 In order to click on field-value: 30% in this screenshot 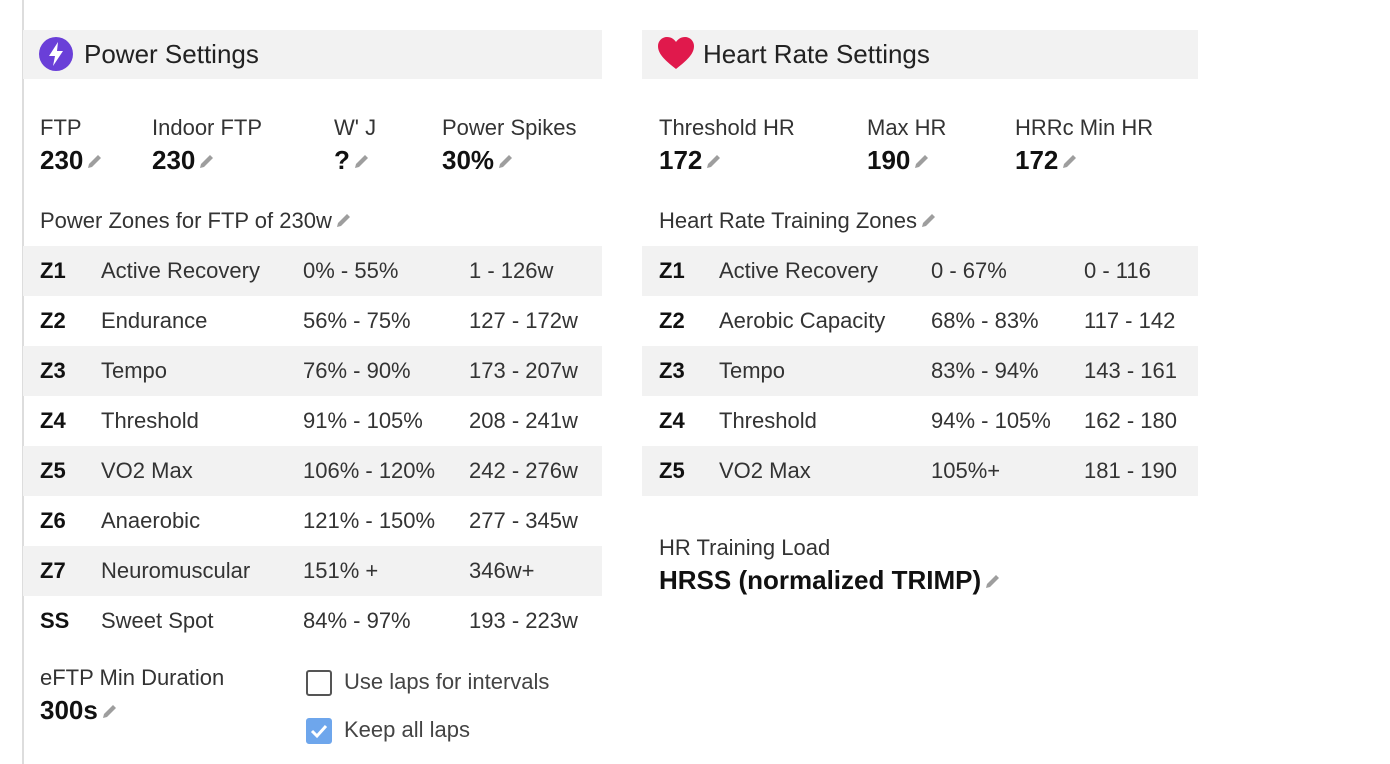, I will do `click(468, 160)`.